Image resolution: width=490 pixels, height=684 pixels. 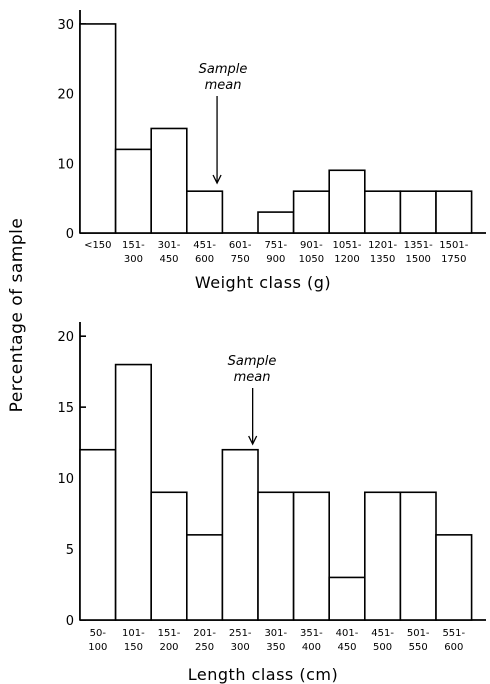 I want to click on x-category-label: 1350, so click(x=382, y=259).